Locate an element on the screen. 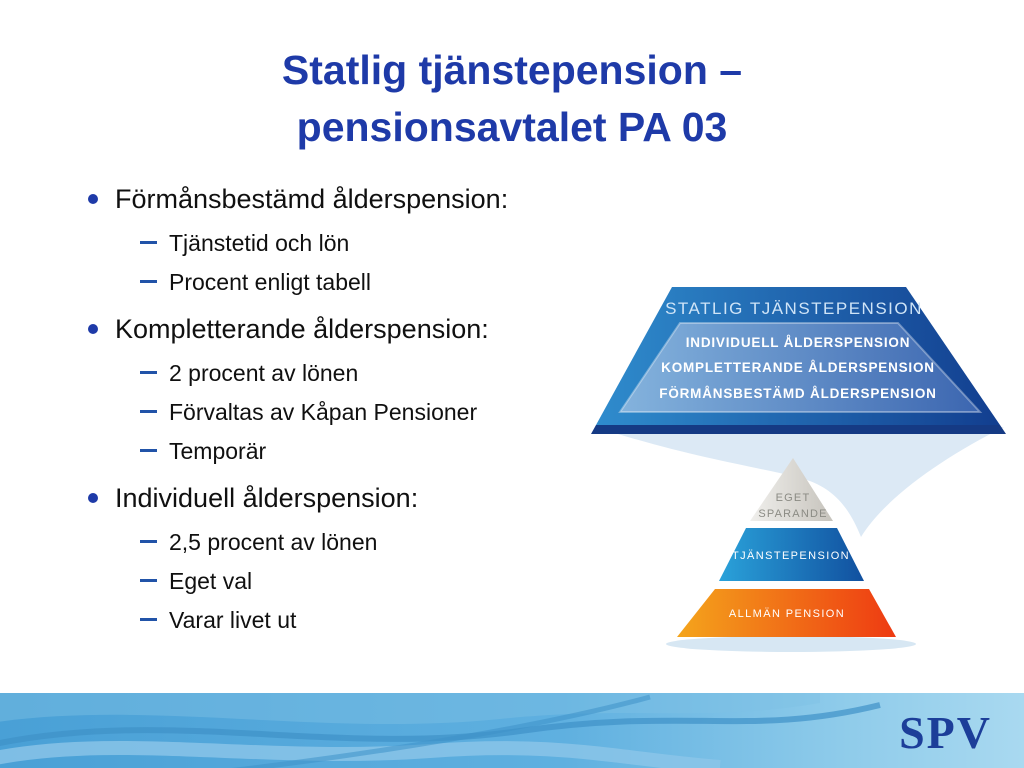 Image resolution: width=1024 pixels, height=768 pixels. bullet-text: Individuell ålderspension: is located at coordinates (267, 498).